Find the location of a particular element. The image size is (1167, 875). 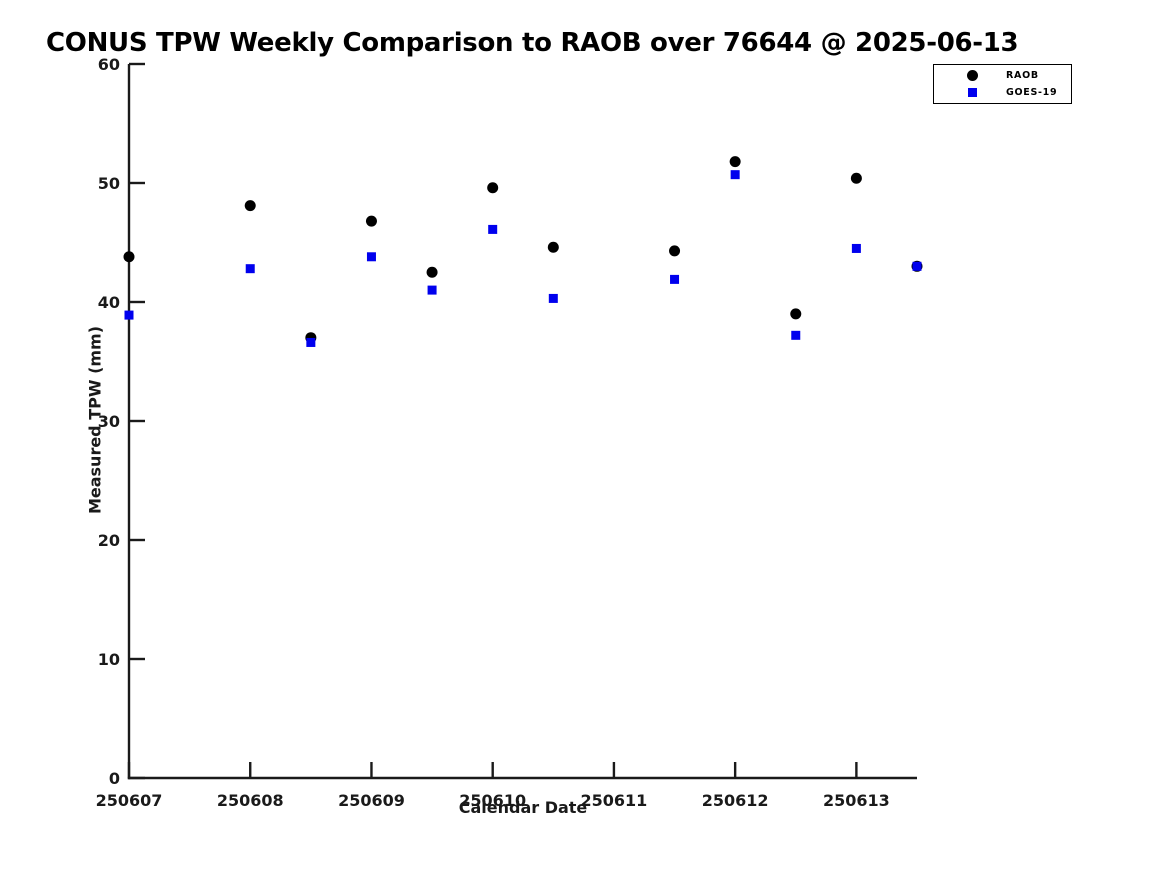

x-tick-label: 250607 is located at coordinates (129, 800).